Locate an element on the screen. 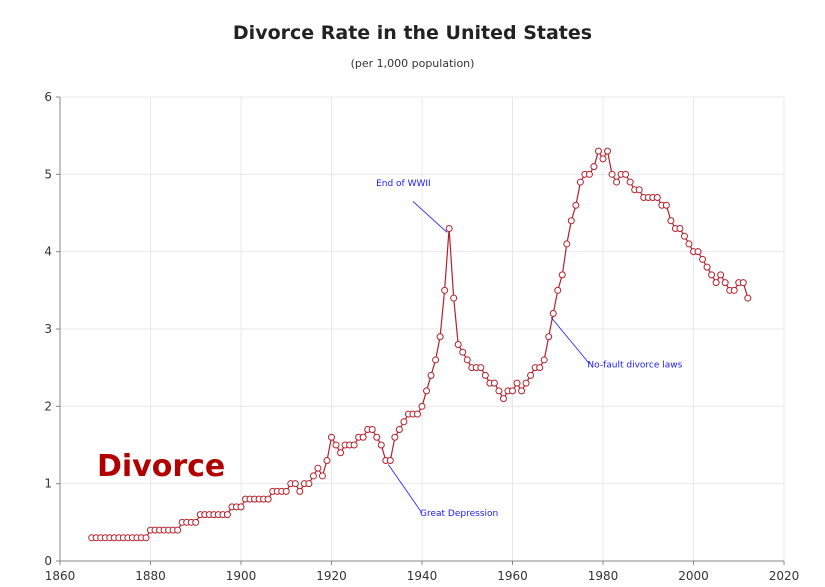 The height and width of the screenshot is (587, 825). y-tick-label: 3 is located at coordinates (48, 329).